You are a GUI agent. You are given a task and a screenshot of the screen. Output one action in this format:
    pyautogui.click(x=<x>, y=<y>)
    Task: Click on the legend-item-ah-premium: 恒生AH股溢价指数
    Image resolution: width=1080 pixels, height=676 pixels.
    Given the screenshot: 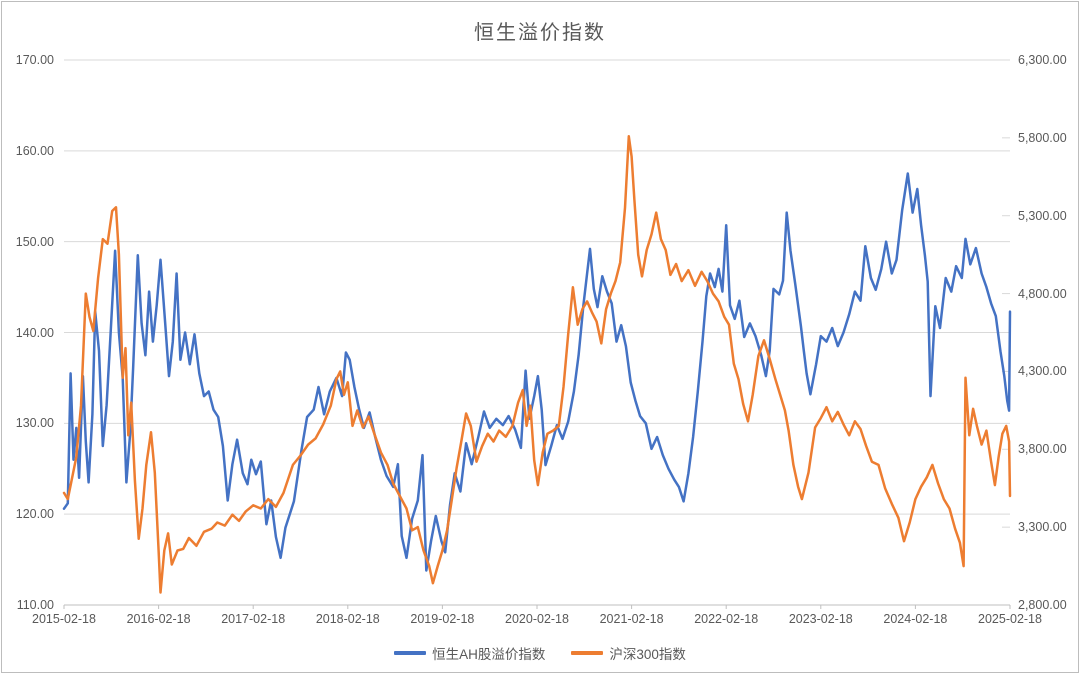 What is the action you would take?
    pyautogui.click(x=469, y=653)
    